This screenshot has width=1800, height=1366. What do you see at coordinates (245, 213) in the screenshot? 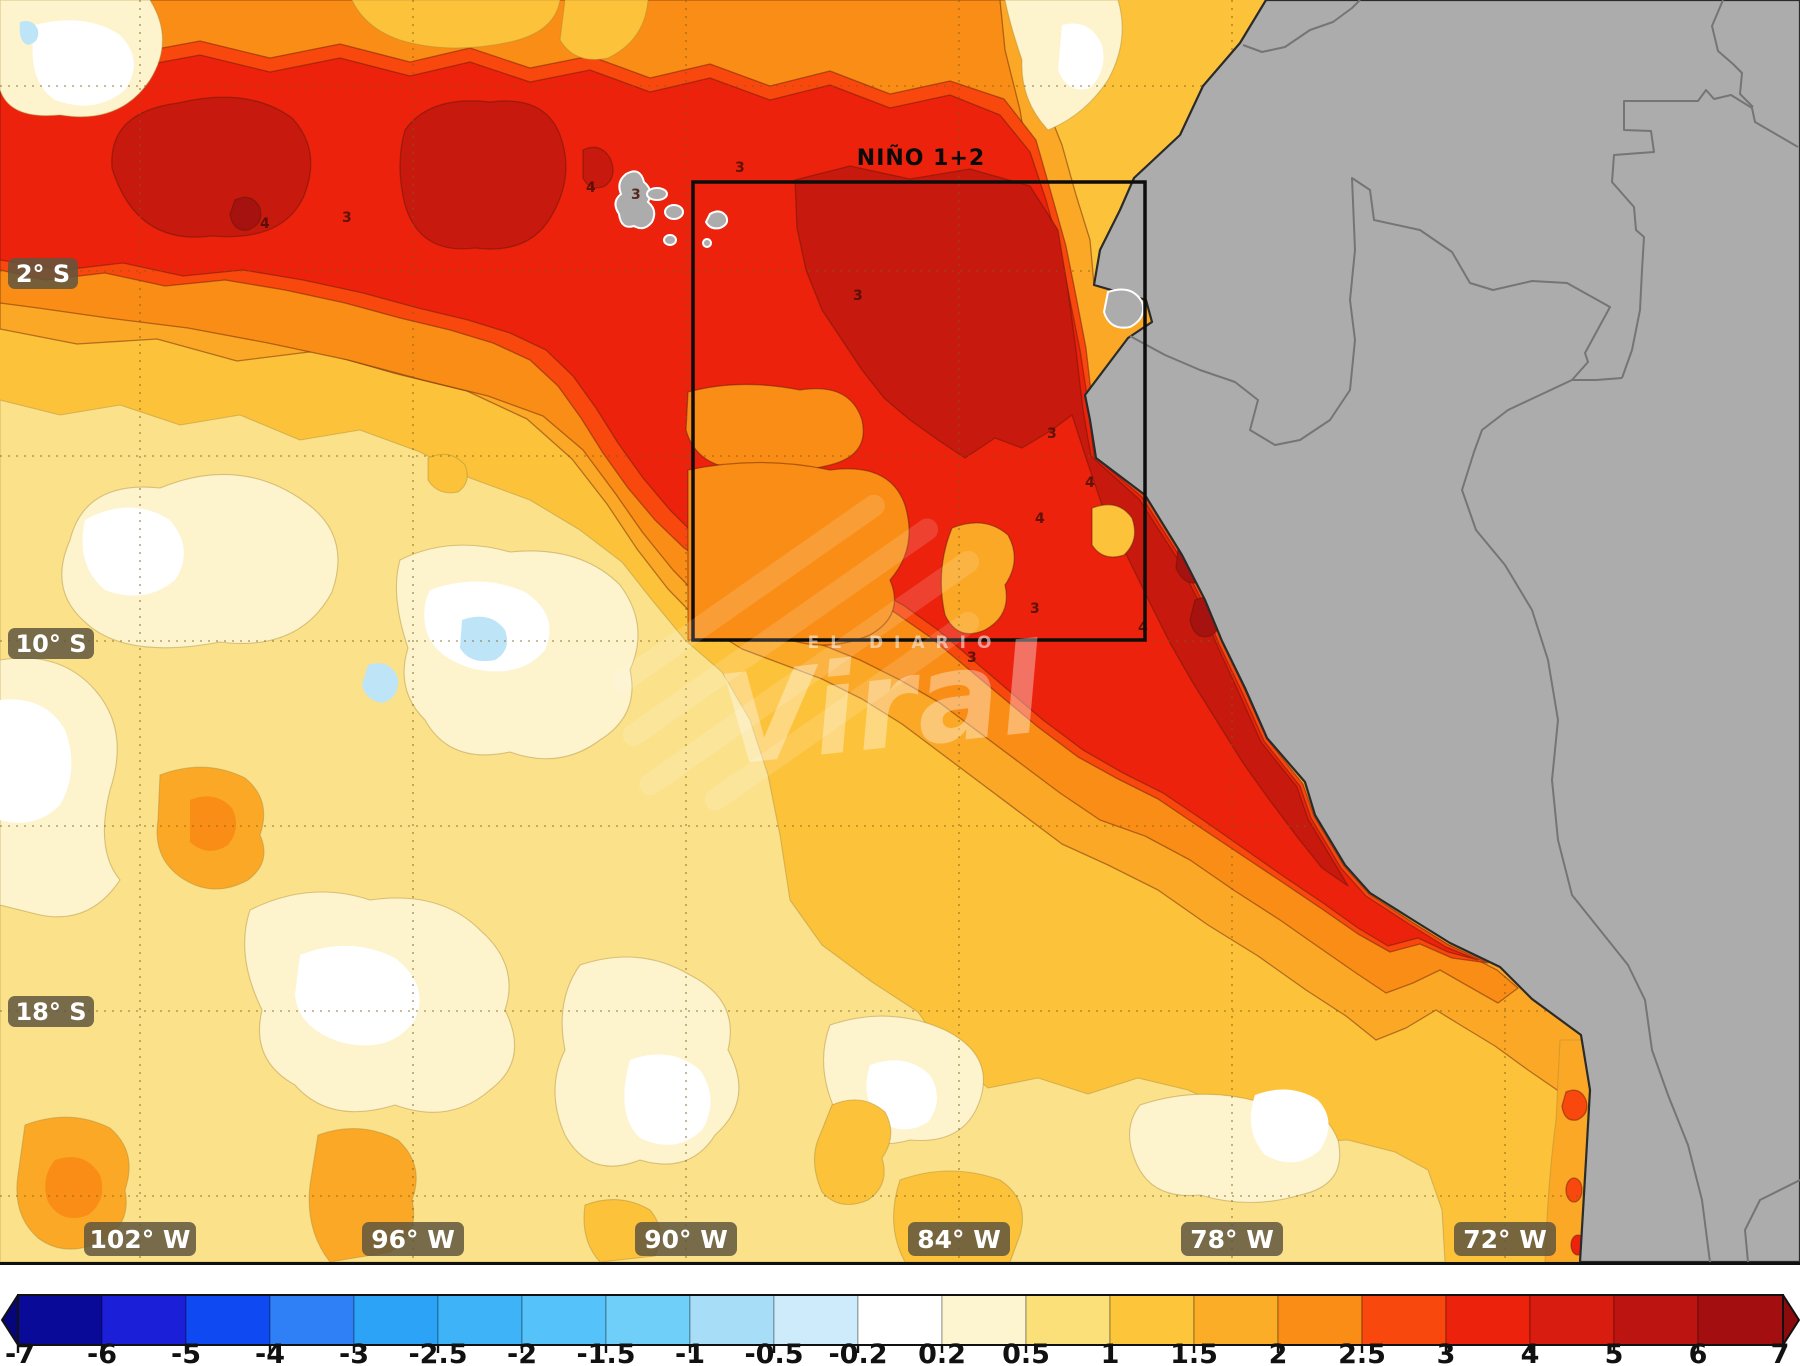
I see `contour-5-core3` at bounding box center [245, 213].